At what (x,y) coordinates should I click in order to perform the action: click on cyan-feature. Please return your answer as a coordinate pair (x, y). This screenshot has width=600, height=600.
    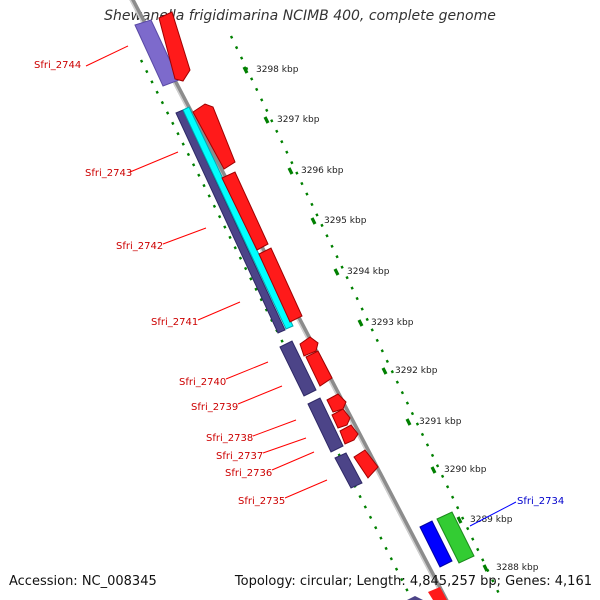
    Looking at the image, I should click on (238, 218).